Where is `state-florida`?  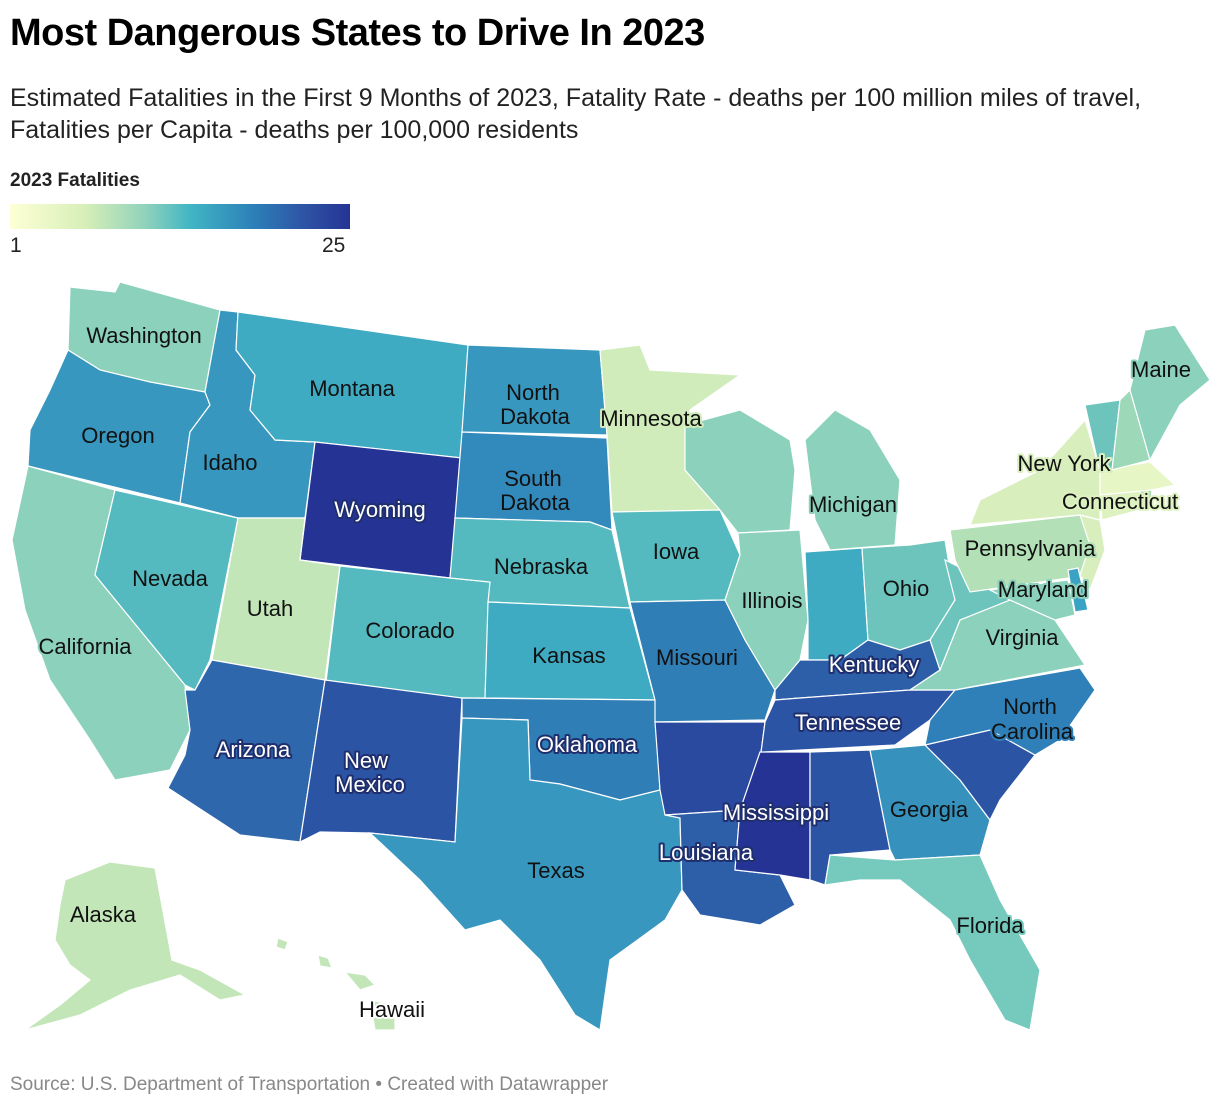
state-florida is located at coordinates (932, 942).